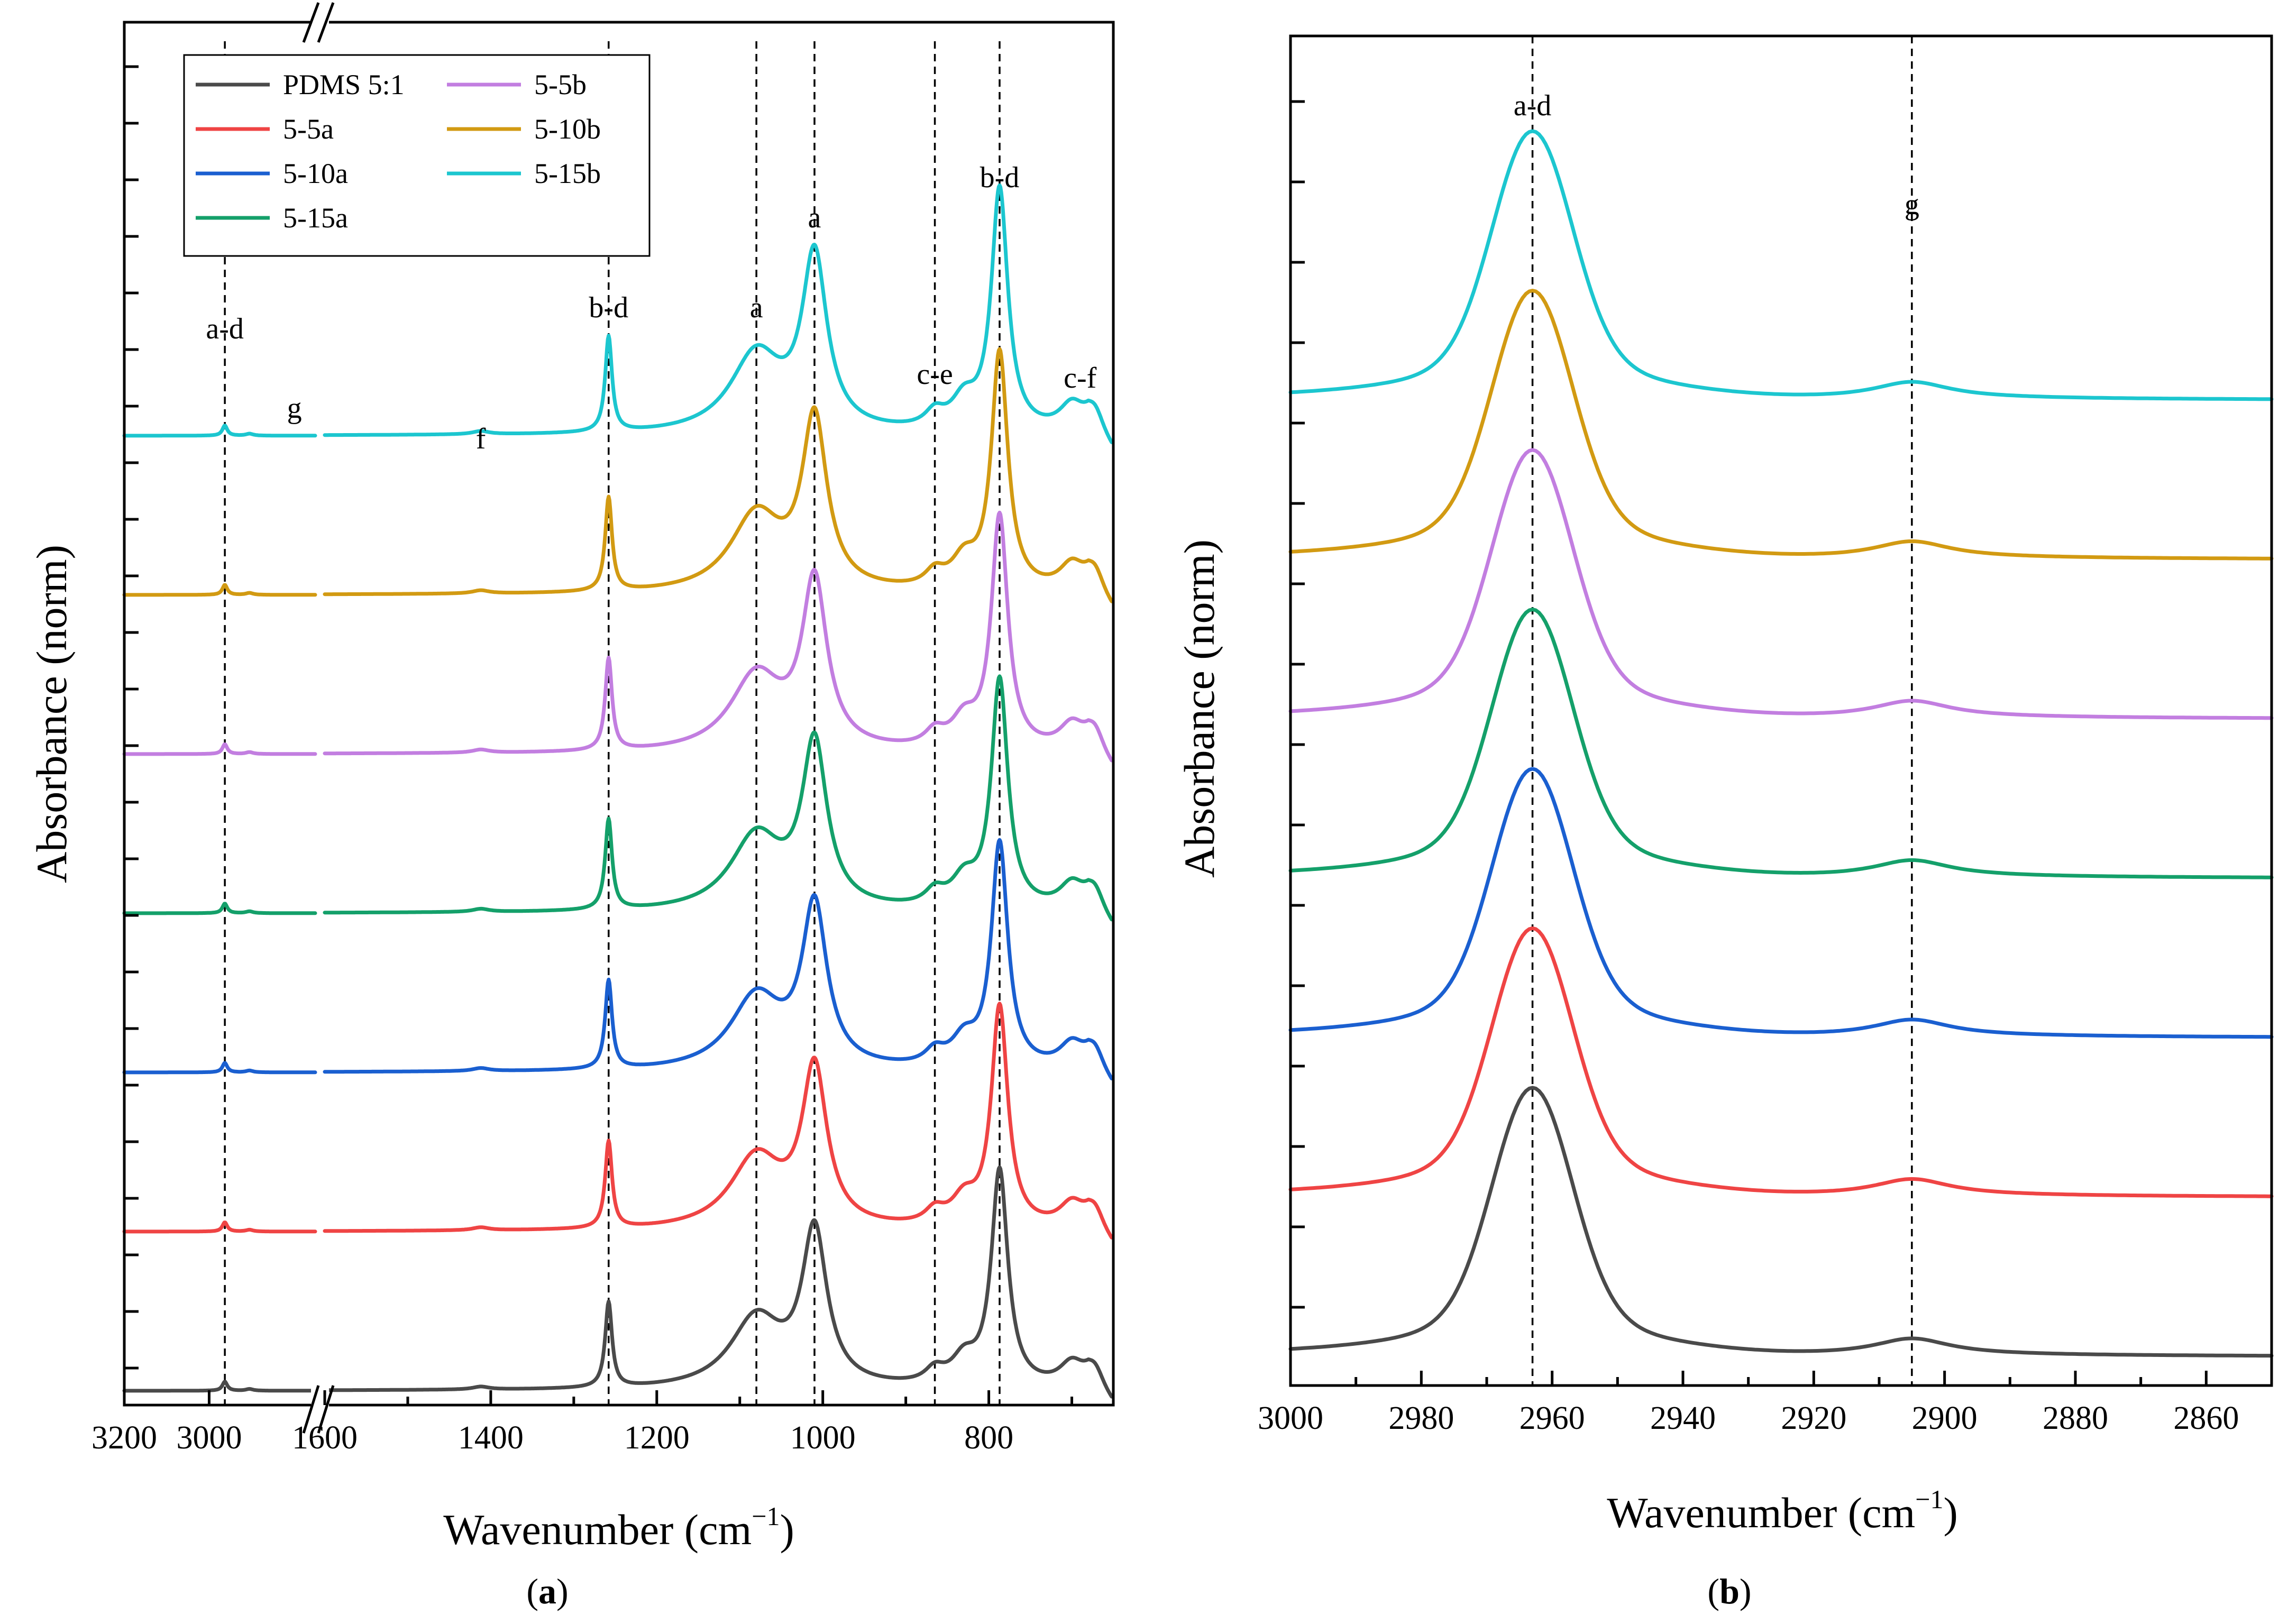 This screenshot has height=1624, width=2288. I want to click on trace-5-10b-high, so click(219, 590).